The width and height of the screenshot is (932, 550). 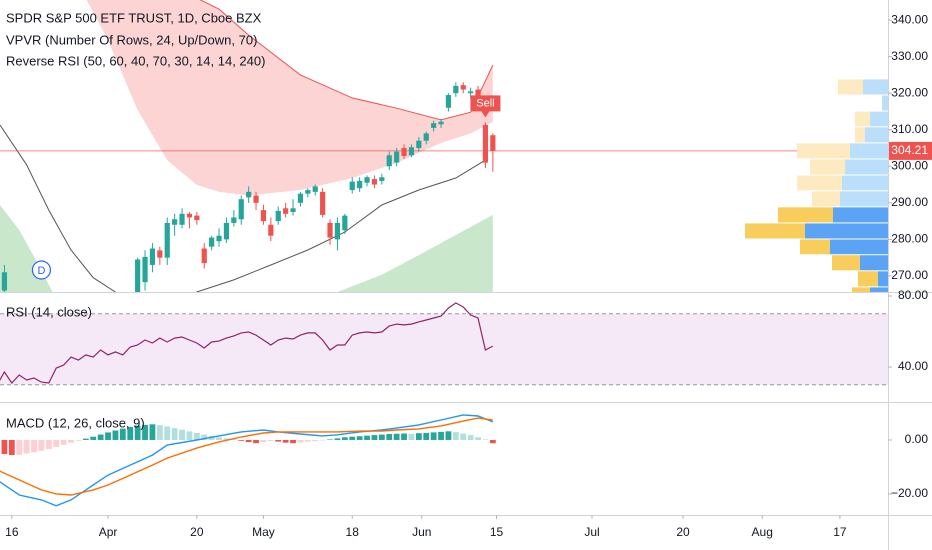 I want to click on rsi-band, so click(x=444, y=349).